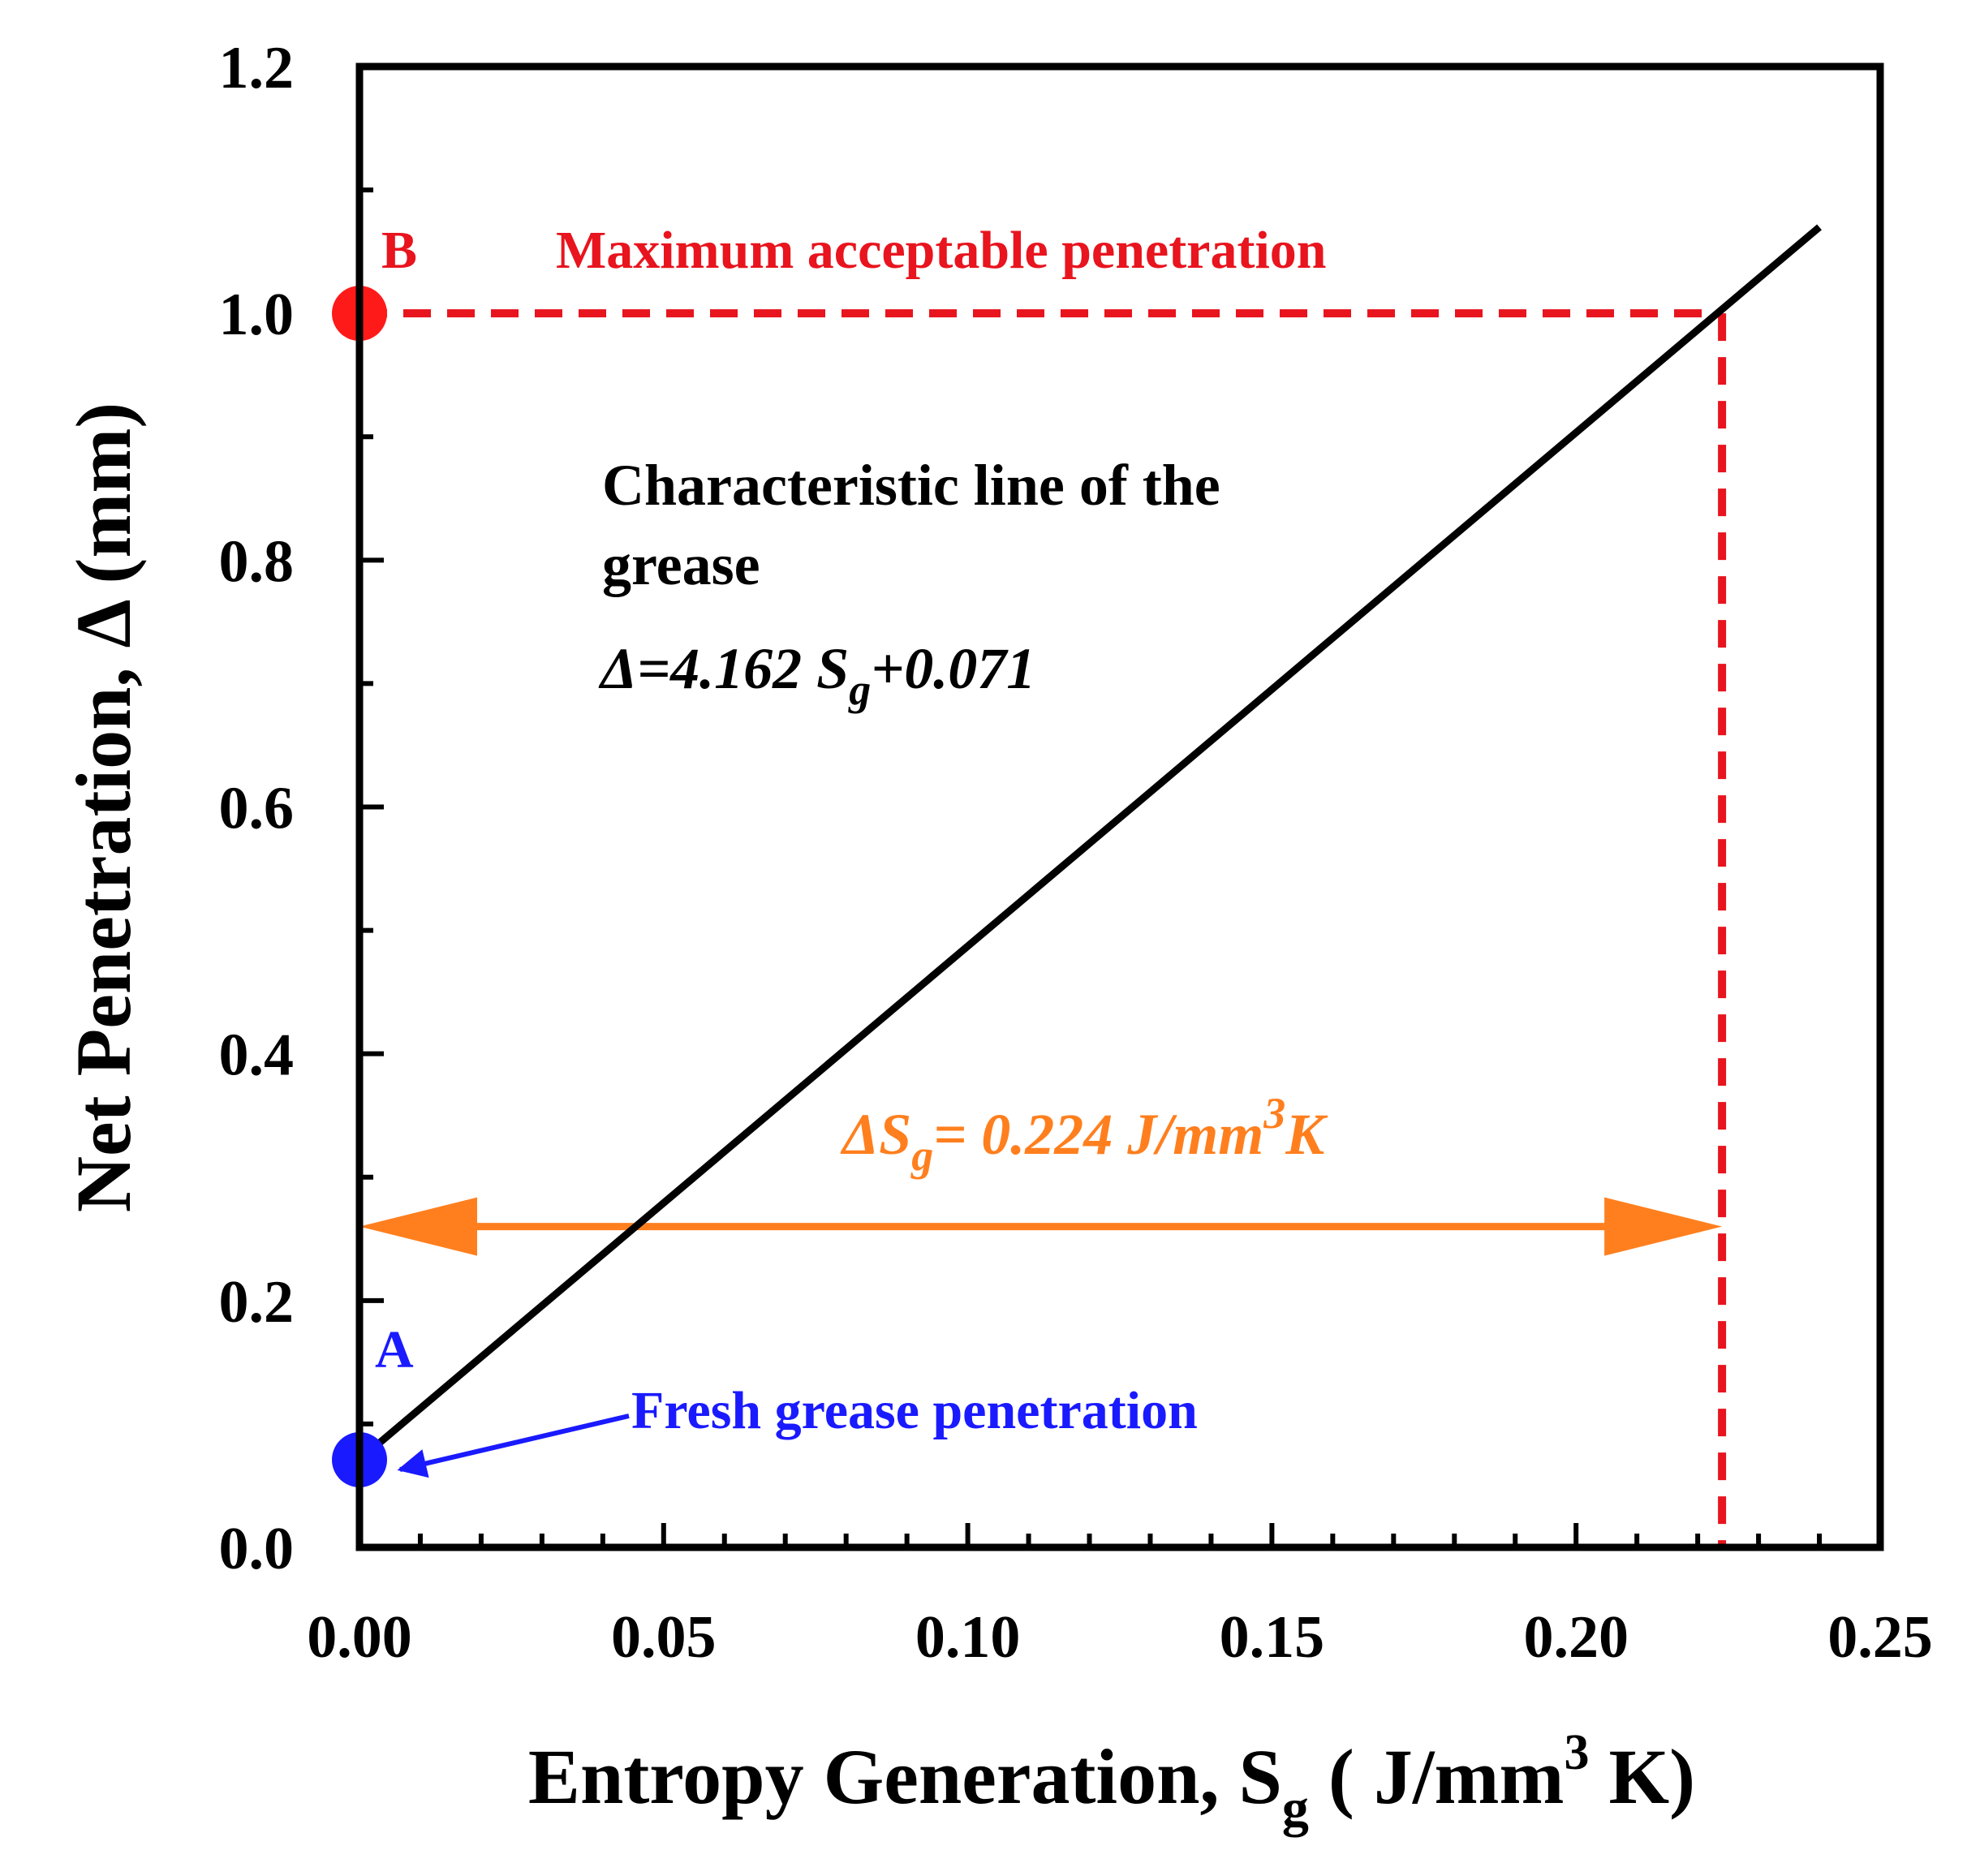 Image resolution: width=1980 pixels, height=1876 pixels. Describe the element at coordinates (1880, 1637) in the screenshot. I see `x-tick-label: 0.25` at that location.